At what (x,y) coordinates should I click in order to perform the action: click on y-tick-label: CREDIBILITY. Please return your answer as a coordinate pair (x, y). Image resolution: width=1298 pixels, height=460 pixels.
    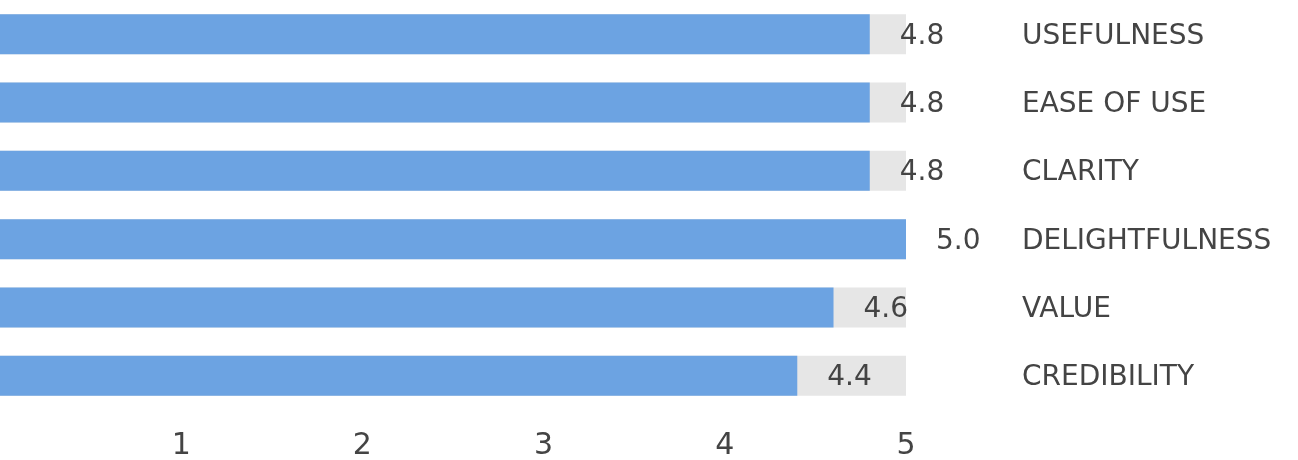
    Looking at the image, I should click on (1108, 376).